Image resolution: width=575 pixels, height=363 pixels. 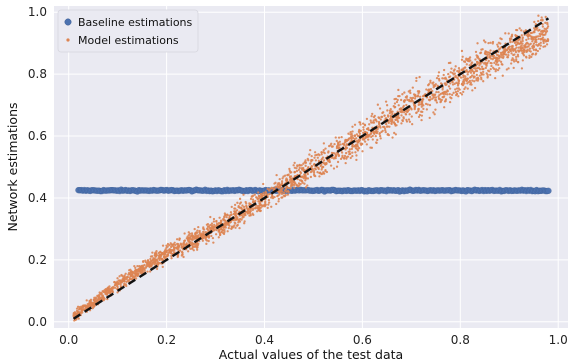 I want to click on x-tick-label: 1.0, so click(x=558, y=340).